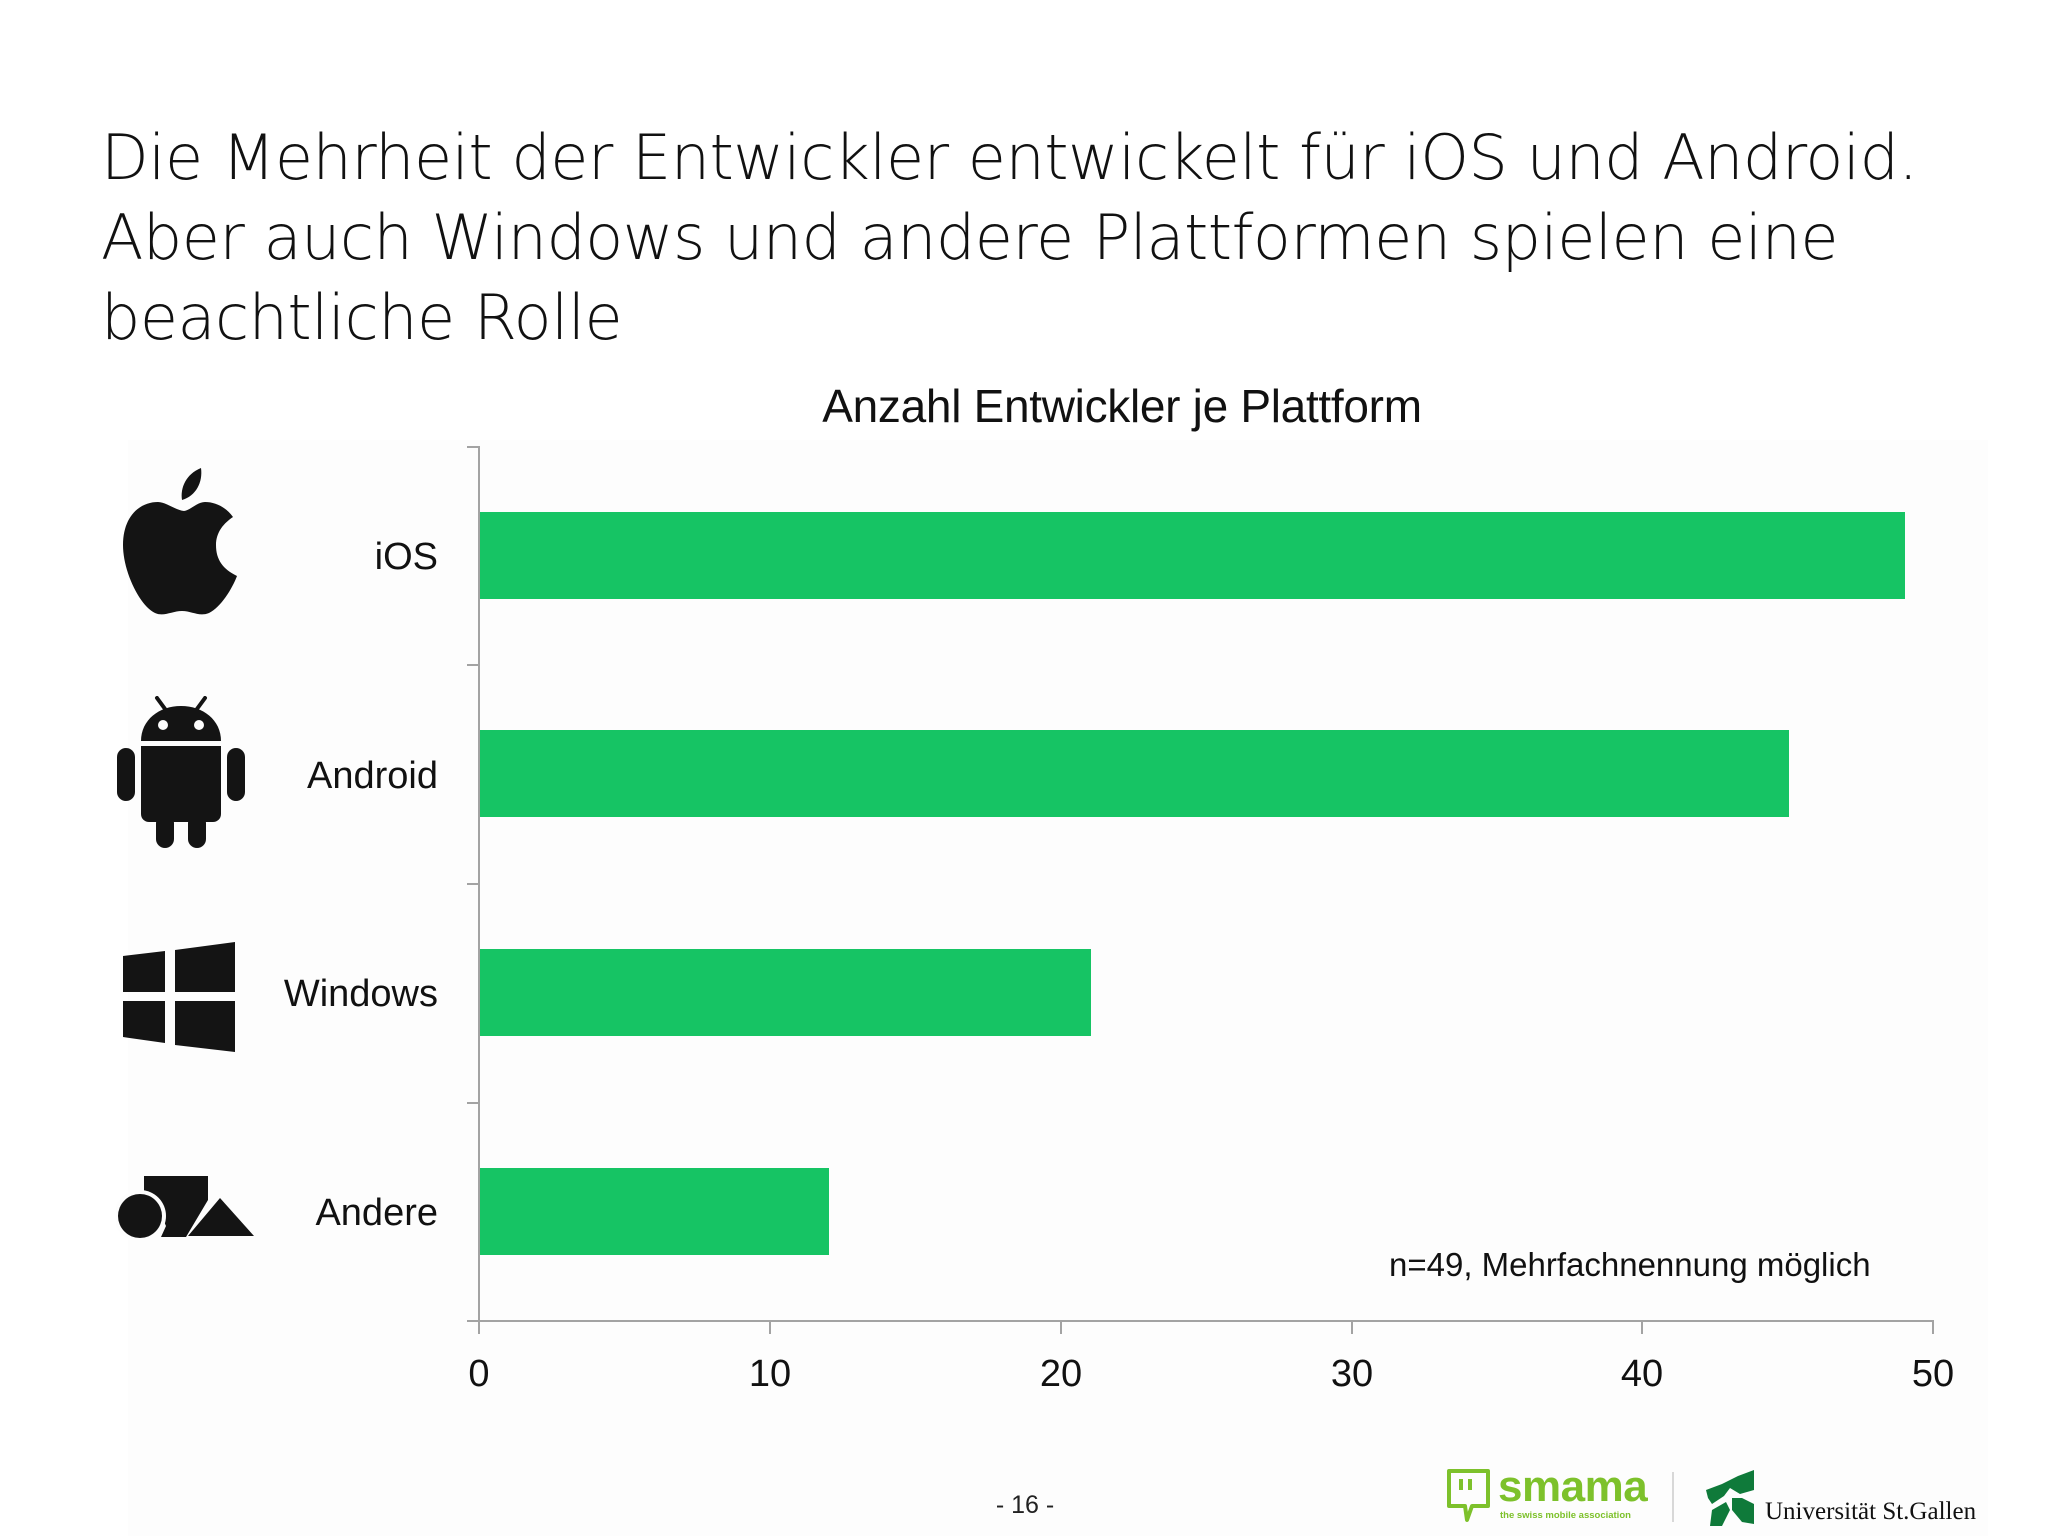  I want to click on smama-logo: smama the swiss mobile association, so click(1547, 1495).